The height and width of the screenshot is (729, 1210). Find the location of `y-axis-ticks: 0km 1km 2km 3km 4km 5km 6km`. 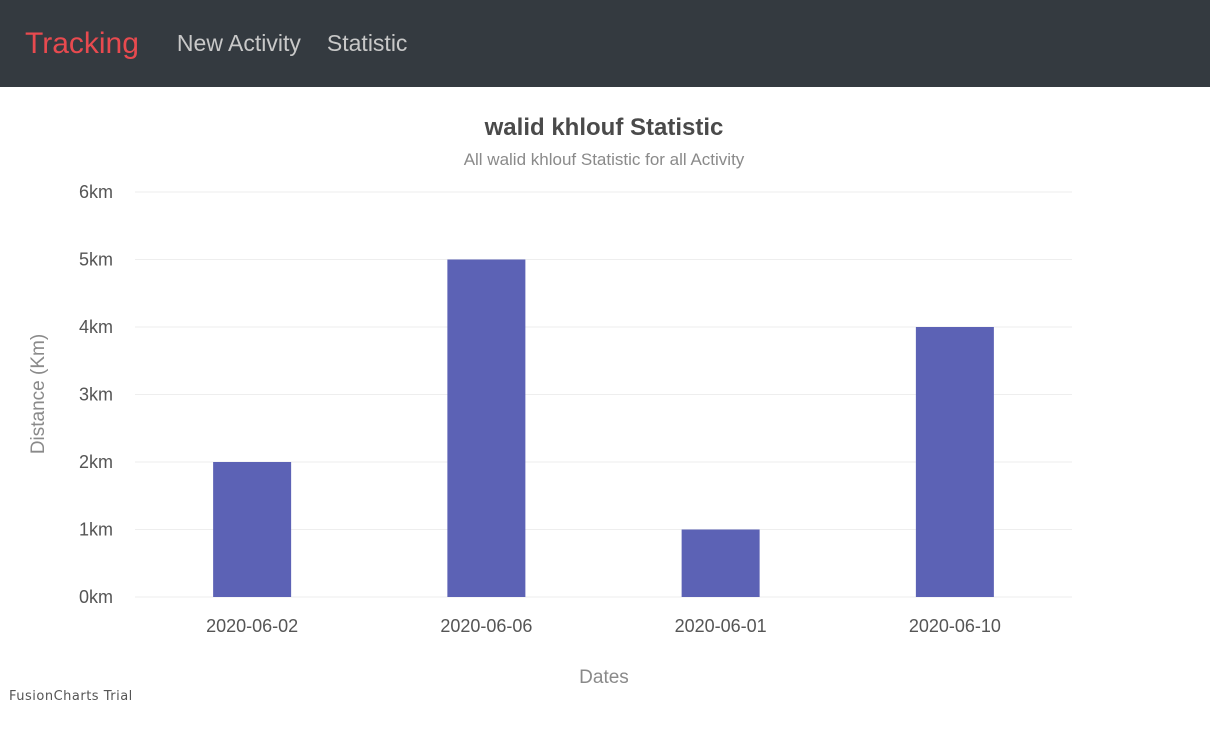

y-axis-ticks: 0km 1km 2km 3km 4km 5km 6km is located at coordinates (96, 394).